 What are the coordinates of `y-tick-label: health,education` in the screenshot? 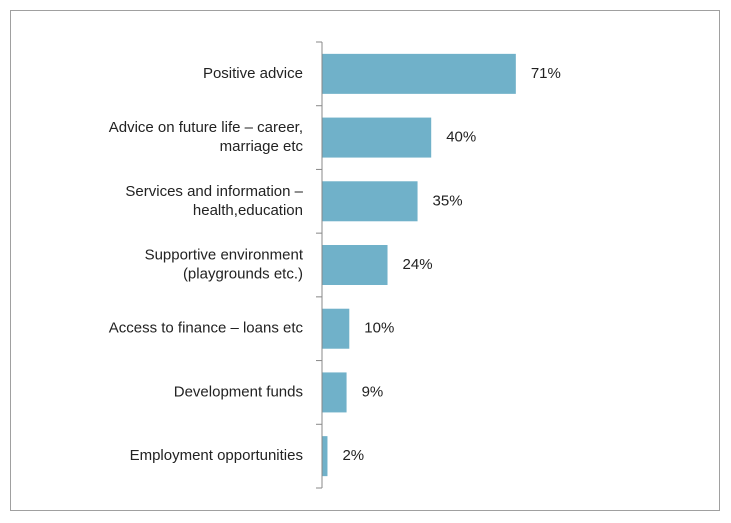 It's located at (248, 210).